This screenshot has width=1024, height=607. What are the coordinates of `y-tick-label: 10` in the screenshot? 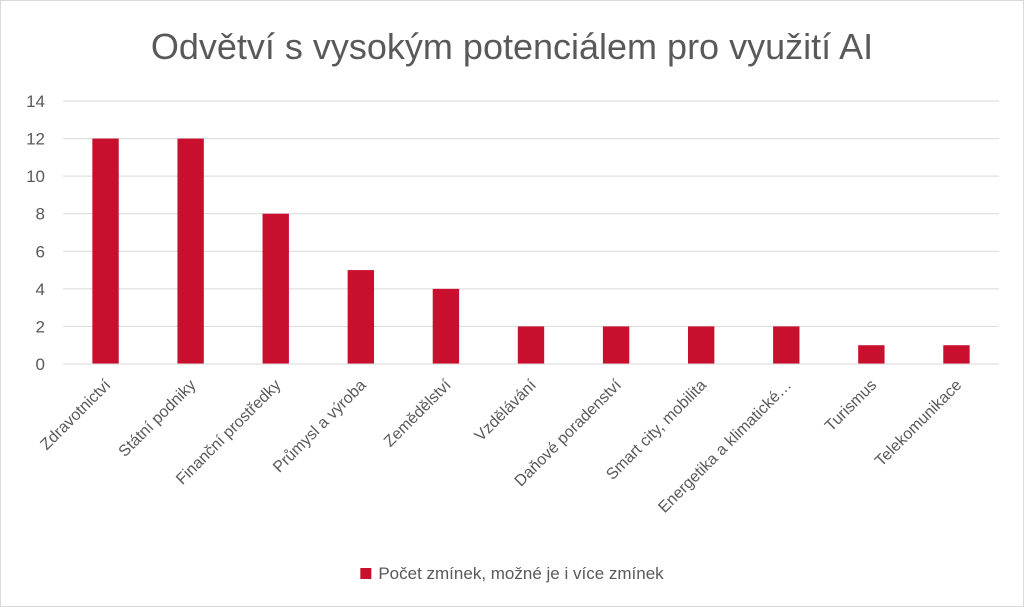 It's located at (35, 176).